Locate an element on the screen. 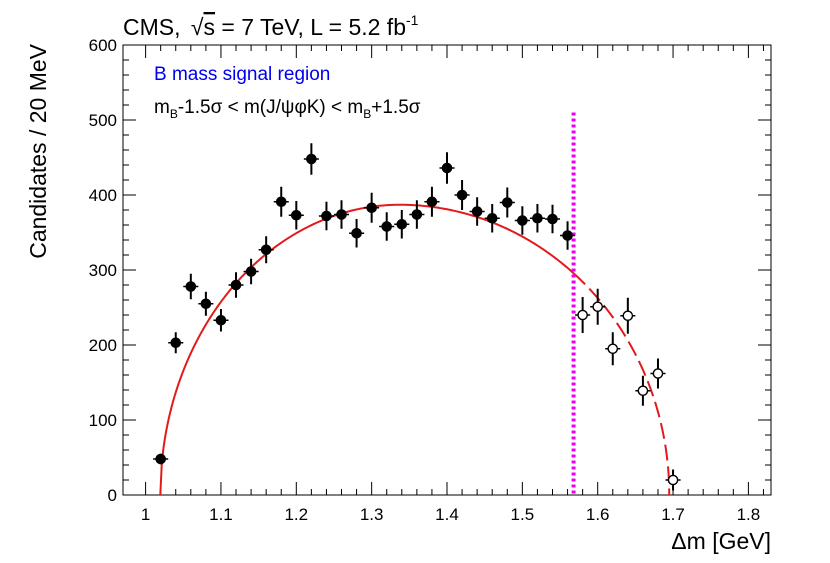 This screenshot has height=563, width=830. x-tick-label: 1.6 is located at coordinates (598, 514).